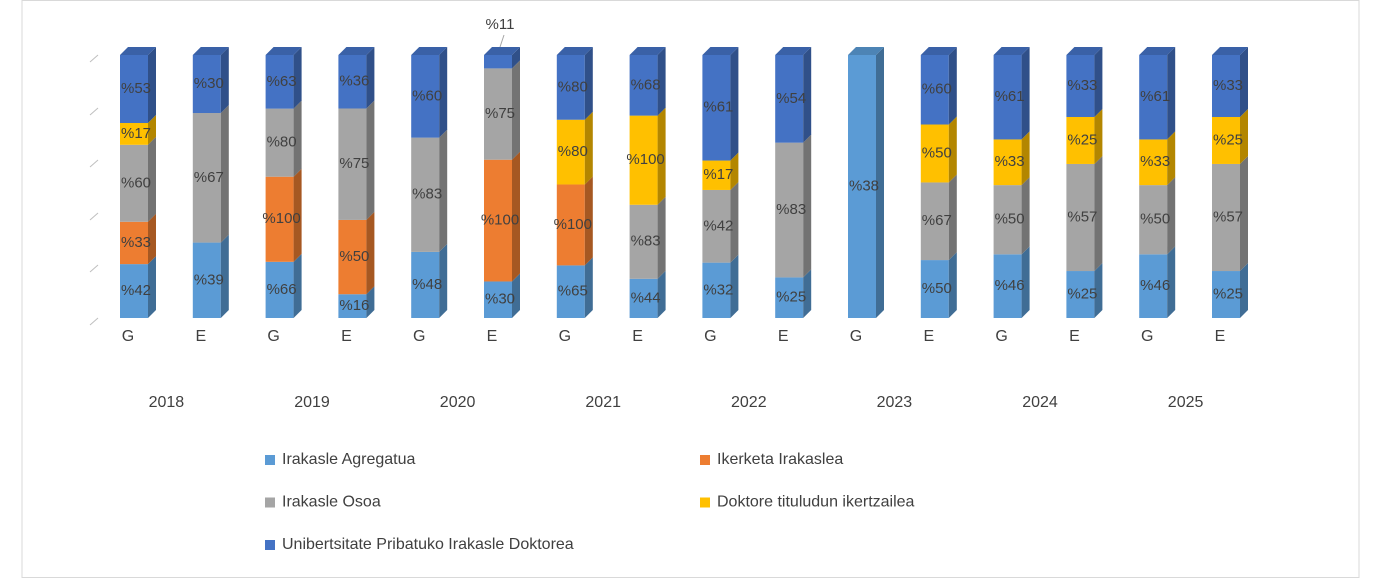  Describe the element at coordinates (895, 402) in the screenshot. I see `x-group-label: 2023` at that location.